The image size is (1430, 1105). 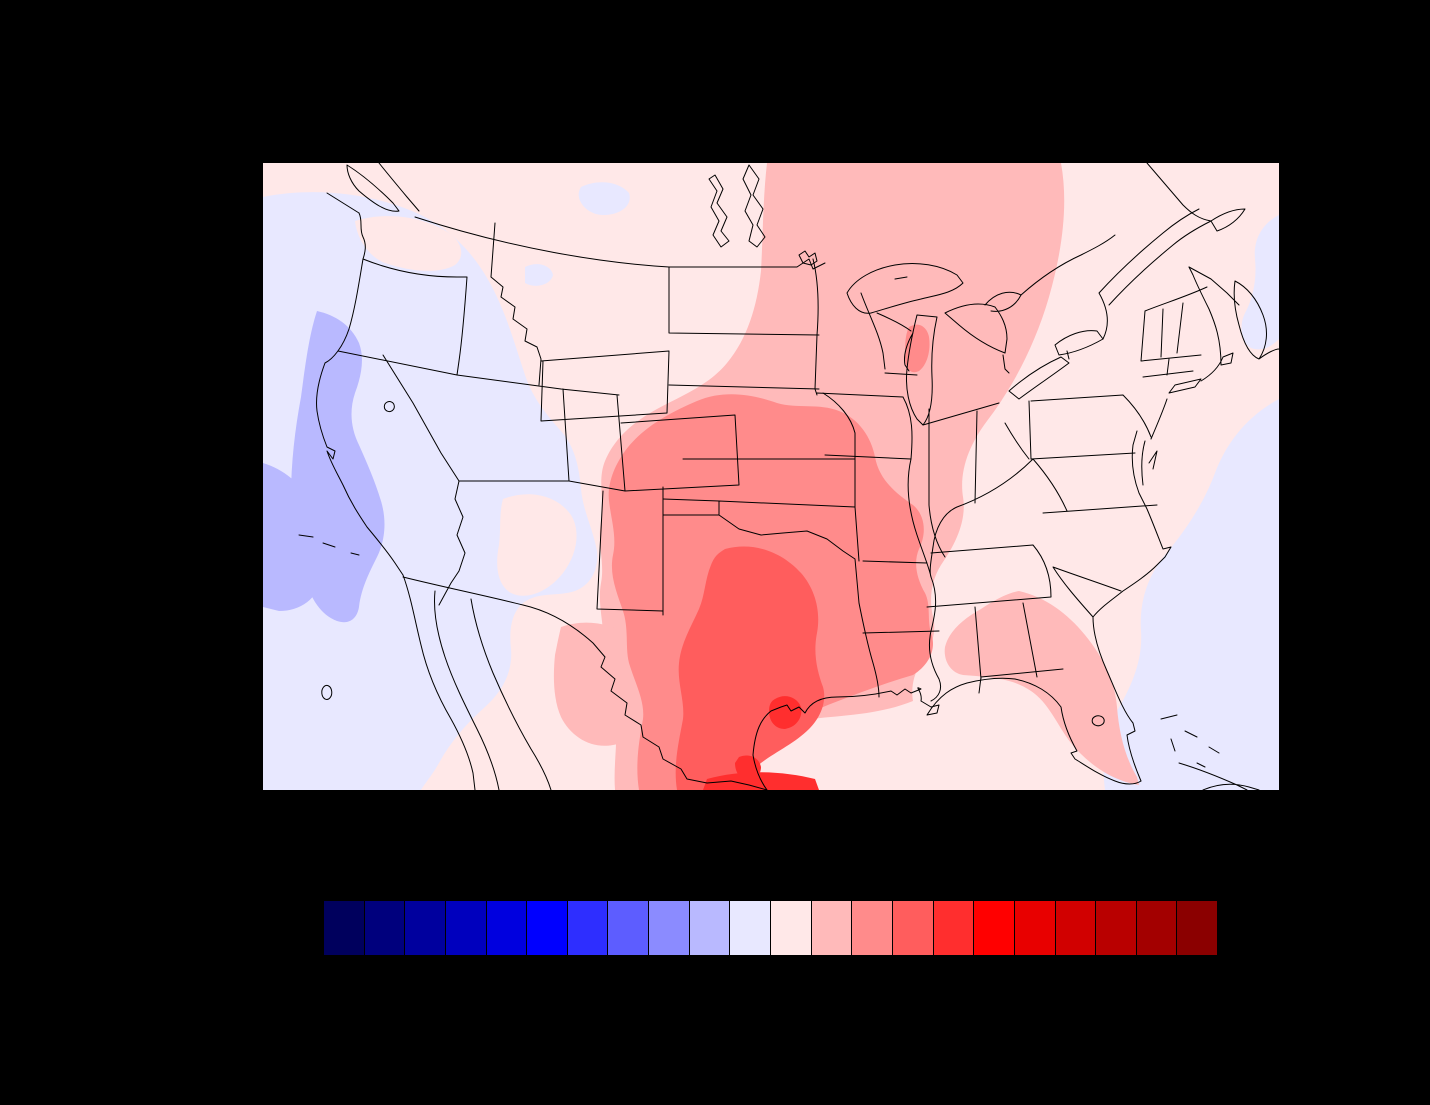 What do you see at coordinates (1133, 251) in the screenshot?
I see `st-lawrence-river` at bounding box center [1133, 251].